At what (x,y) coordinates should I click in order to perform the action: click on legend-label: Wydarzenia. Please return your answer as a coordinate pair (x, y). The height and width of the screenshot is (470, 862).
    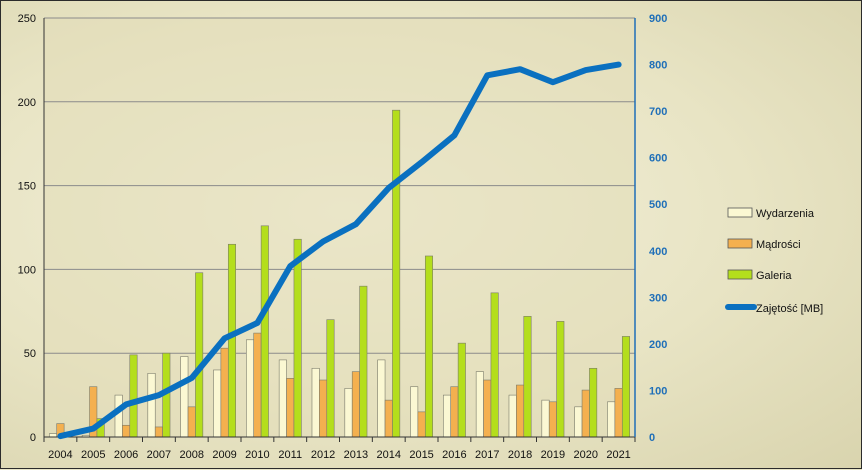
    Looking at the image, I should click on (785, 214).